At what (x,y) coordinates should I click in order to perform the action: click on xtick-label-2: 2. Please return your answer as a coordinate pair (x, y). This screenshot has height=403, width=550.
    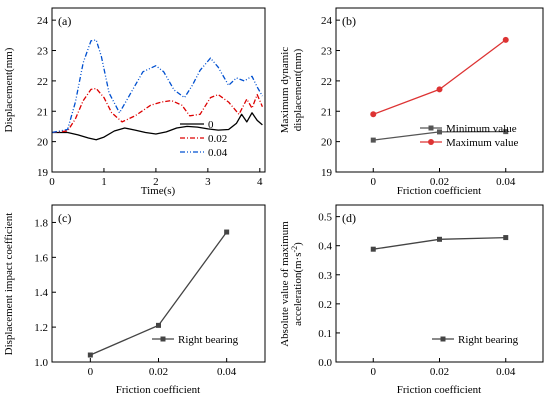
    Looking at the image, I should click on (156, 182).